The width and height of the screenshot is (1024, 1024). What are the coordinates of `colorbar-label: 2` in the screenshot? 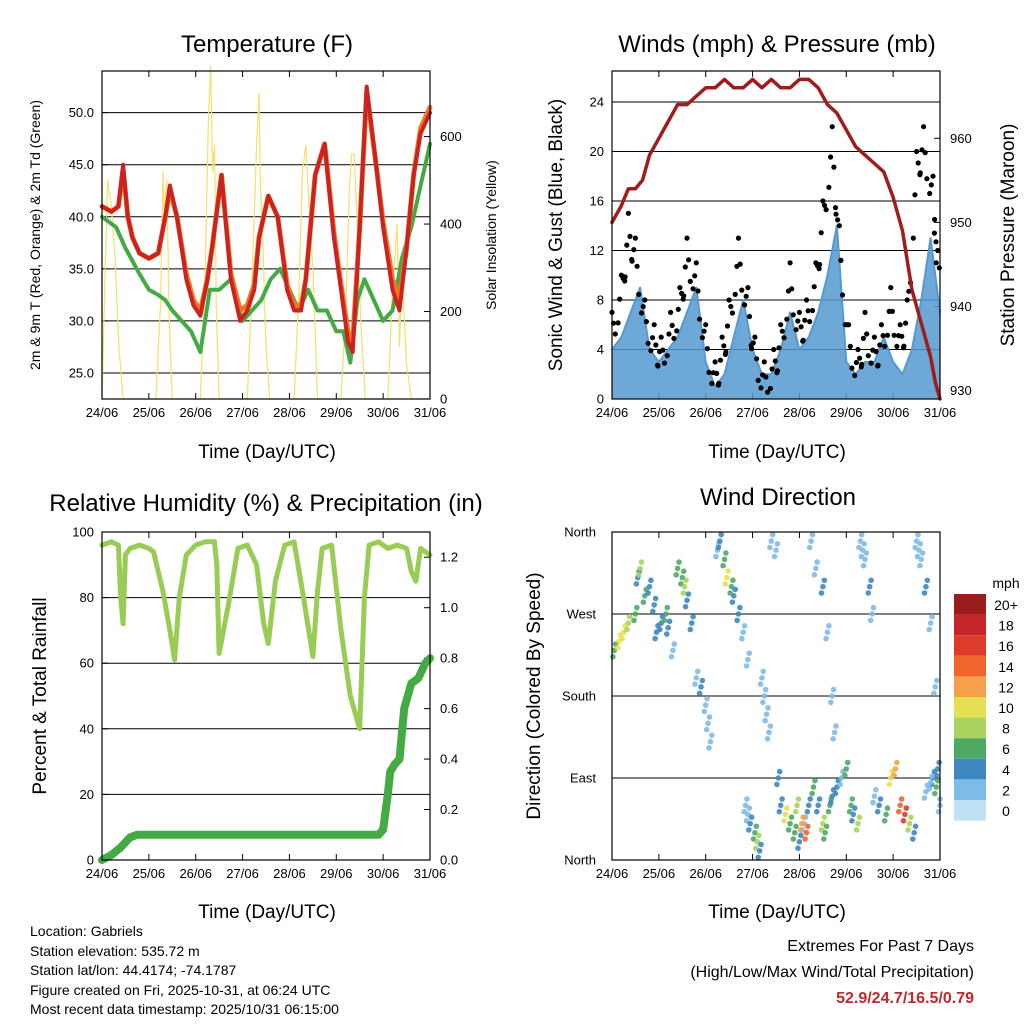 It's located at (1006, 790).